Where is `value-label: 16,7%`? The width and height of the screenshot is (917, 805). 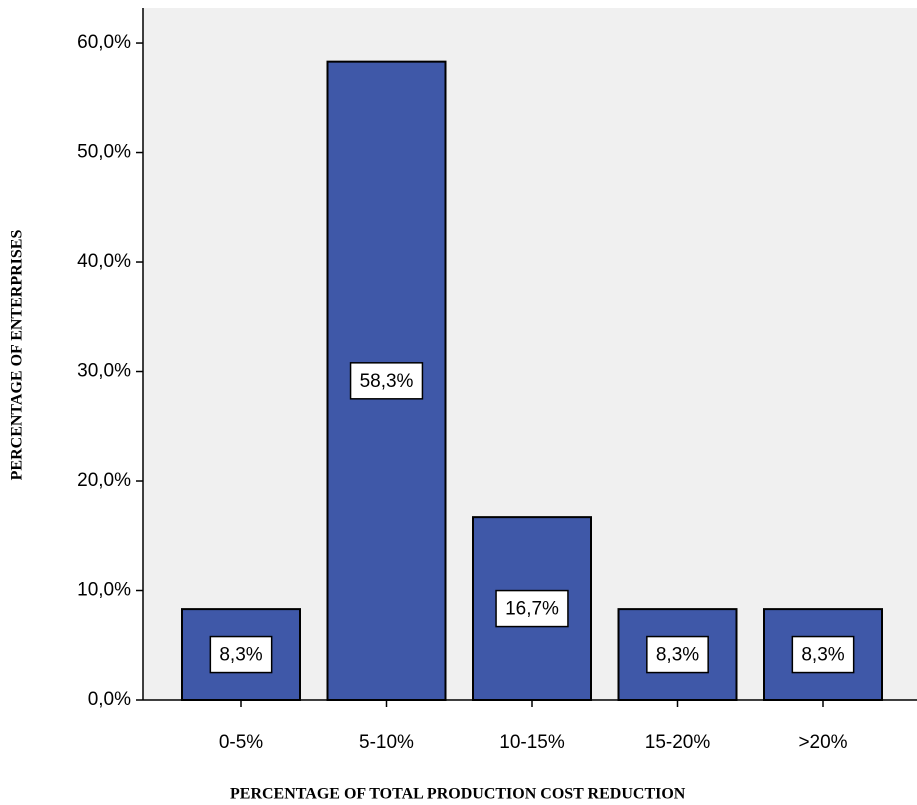 value-label: 16,7% is located at coordinates (532, 609).